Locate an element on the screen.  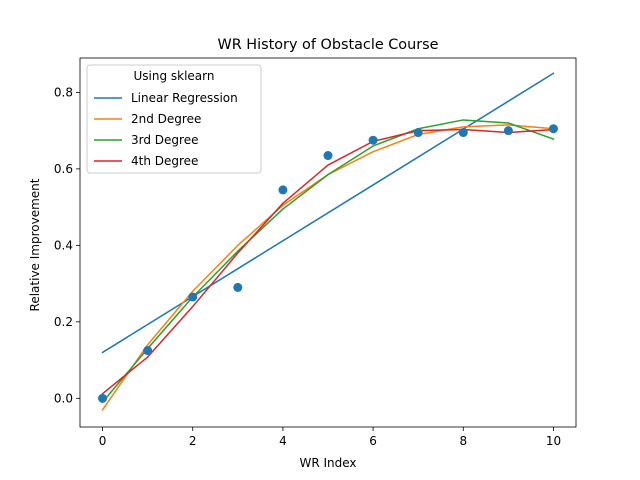
y-axis: 0.0 0.2 0.4 0.6 0.8 is located at coordinates (67, 245).